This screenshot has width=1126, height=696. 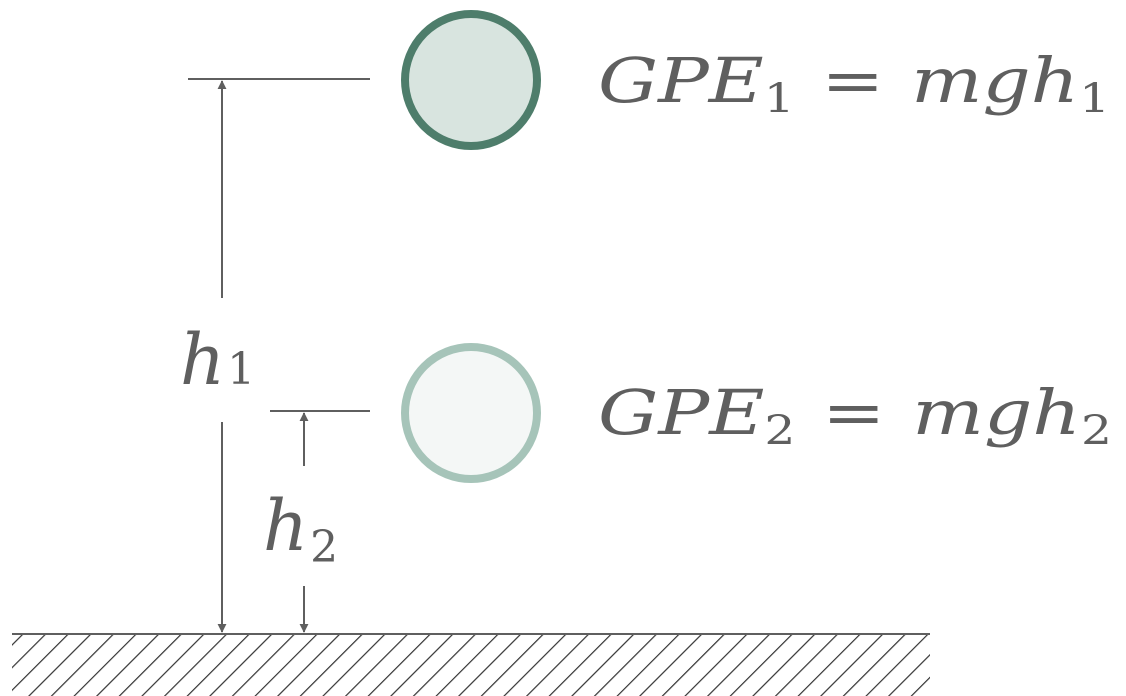 What do you see at coordinates (471, 413) in the screenshot?
I see `ball-low` at bounding box center [471, 413].